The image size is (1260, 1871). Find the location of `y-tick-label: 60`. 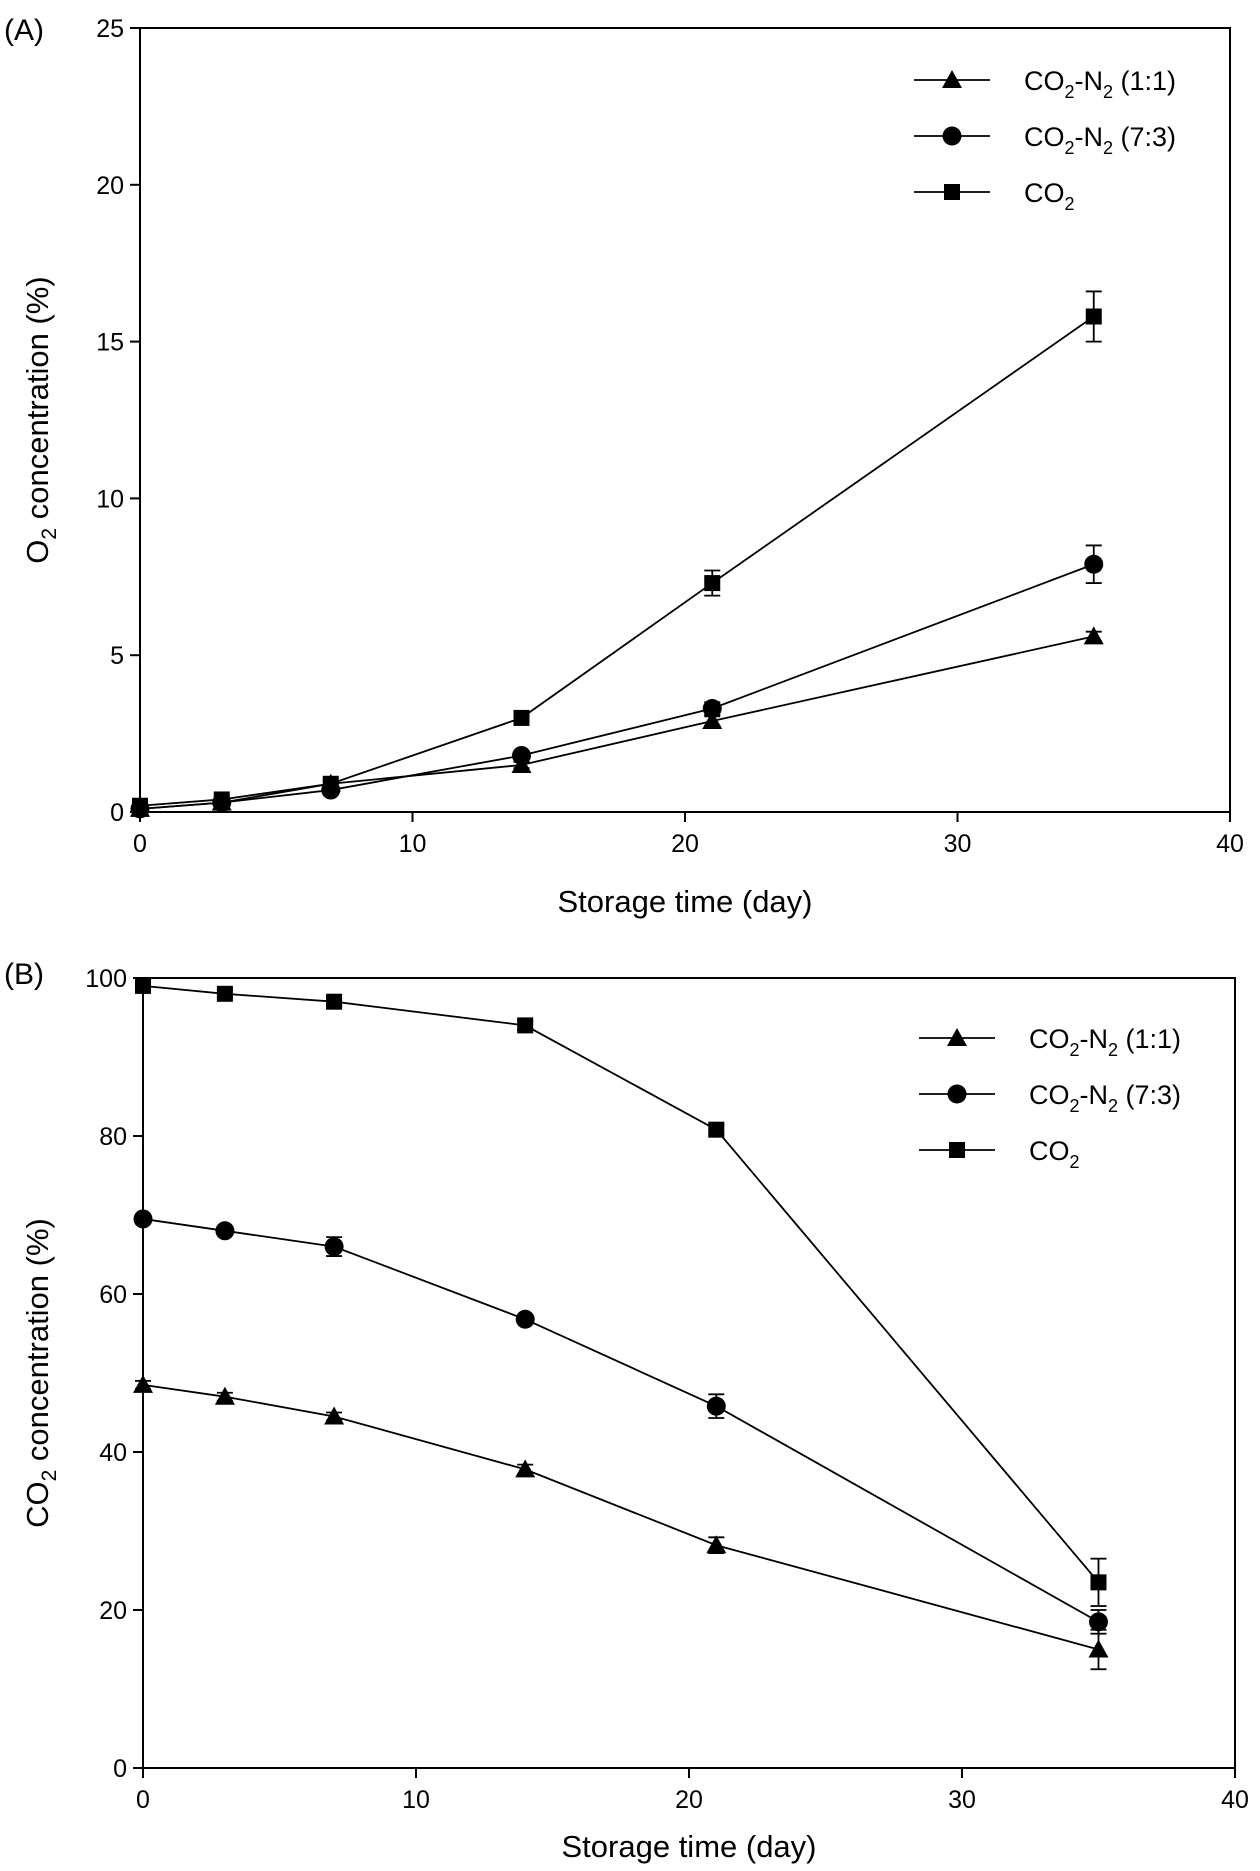

y-tick-label: 60 is located at coordinates (113, 1295).